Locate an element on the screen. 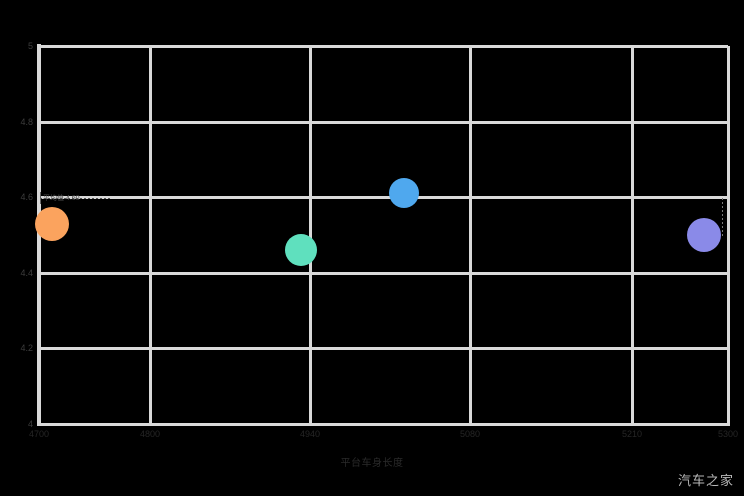 The height and width of the screenshot is (496, 744). reference-label-left: 平均值 4.60 is located at coordinates (76, 198).